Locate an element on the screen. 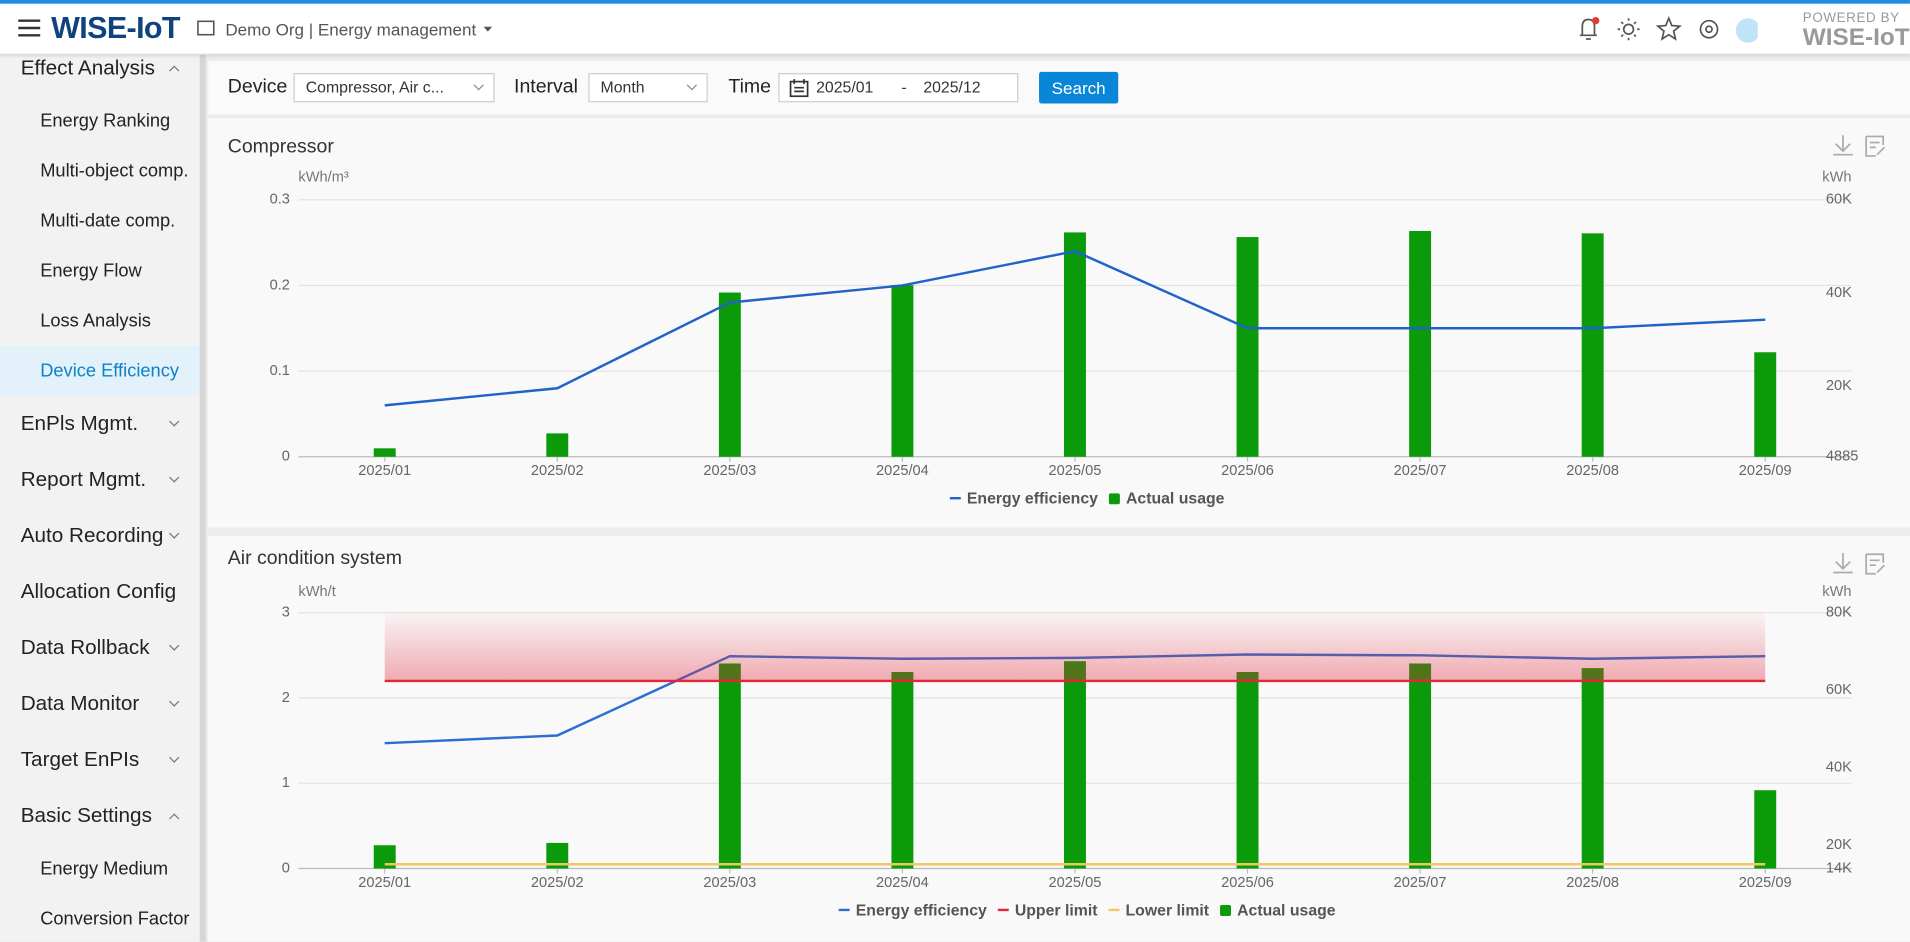 The height and width of the screenshot is (942, 1910). start-date: 2025/01 is located at coordinates (845, 87).